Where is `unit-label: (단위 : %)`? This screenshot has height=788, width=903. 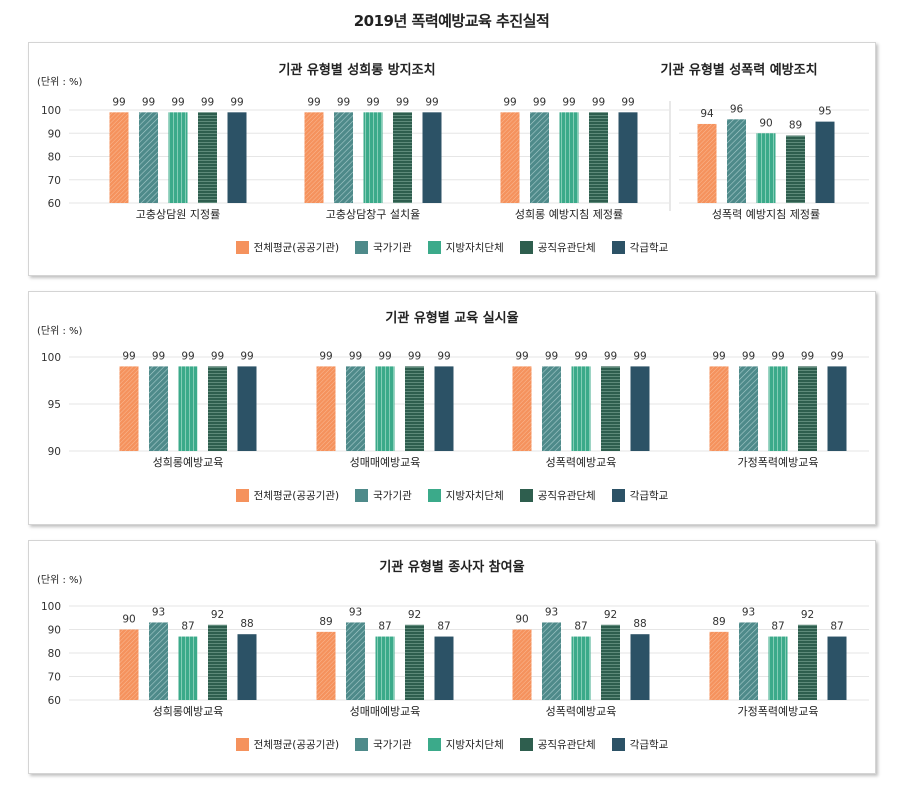
unit-label: (단위 : %) is located at coordinates (60, 330).